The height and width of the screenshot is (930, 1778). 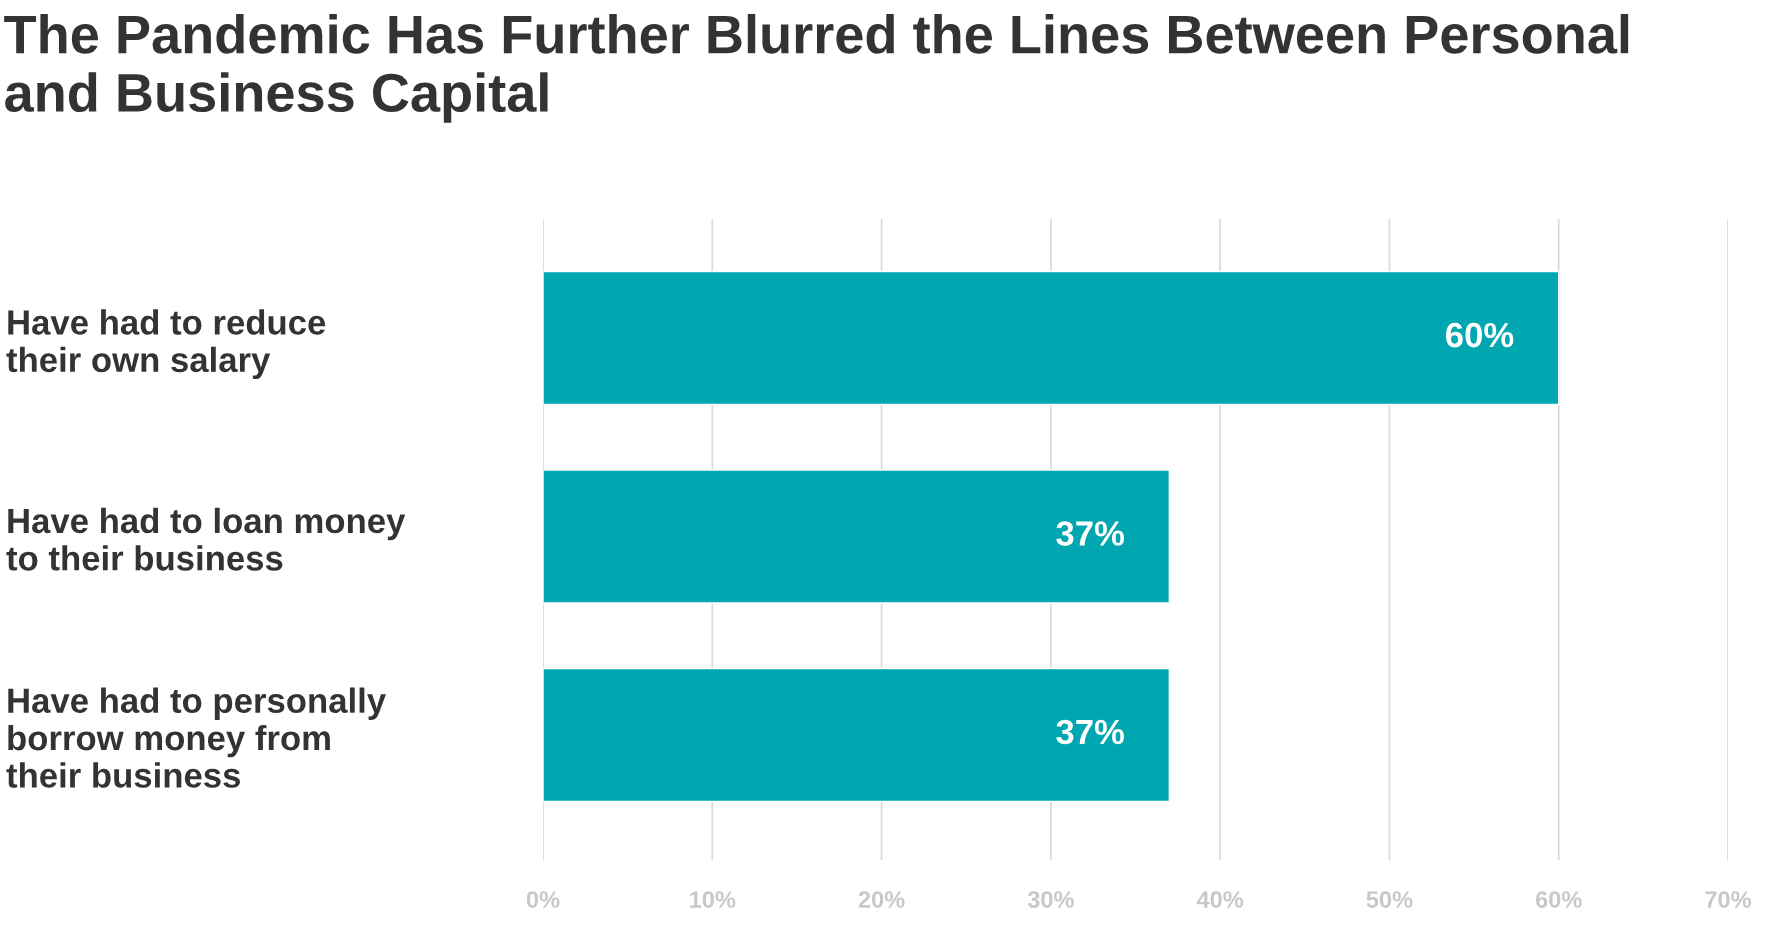 I want to click on y-tick-label: Have had to personally borrow money from their business, so click(x=196, y=737).